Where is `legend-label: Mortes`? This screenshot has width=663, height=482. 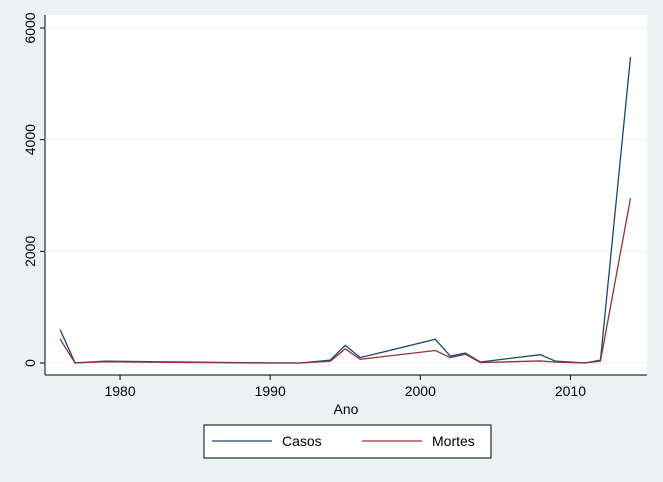 legend-label: Mortes is located at coordinates (453, 441).